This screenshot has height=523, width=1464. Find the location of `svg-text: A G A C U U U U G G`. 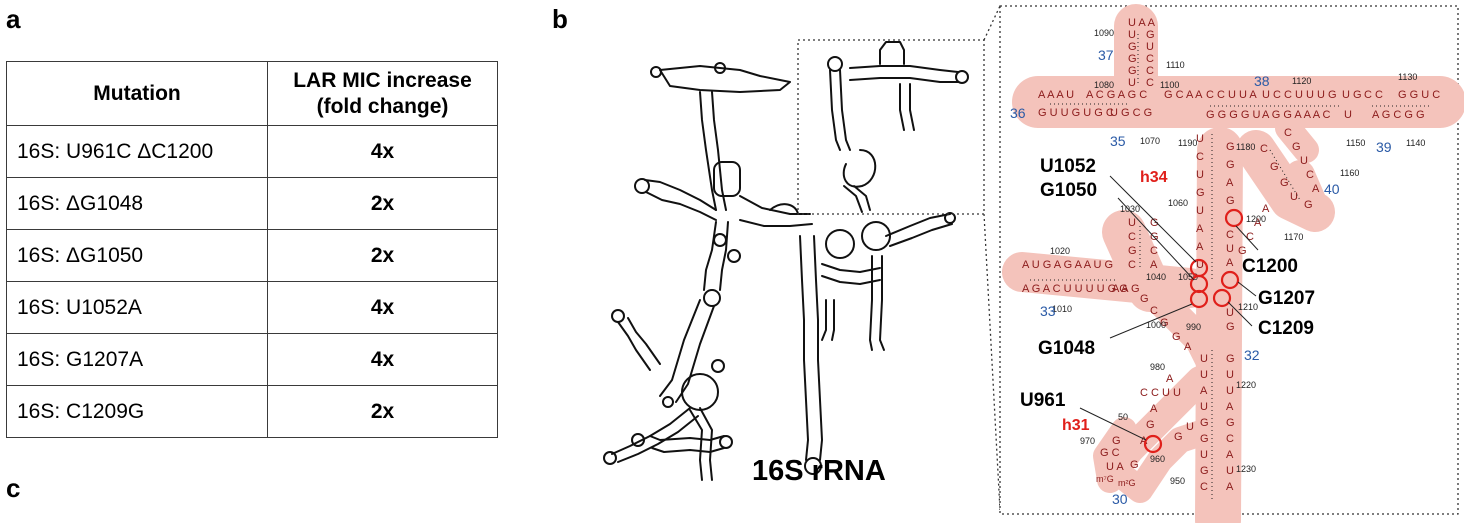

svg-text: A G A C U U U U G G is located at coordinates (1075, 289).